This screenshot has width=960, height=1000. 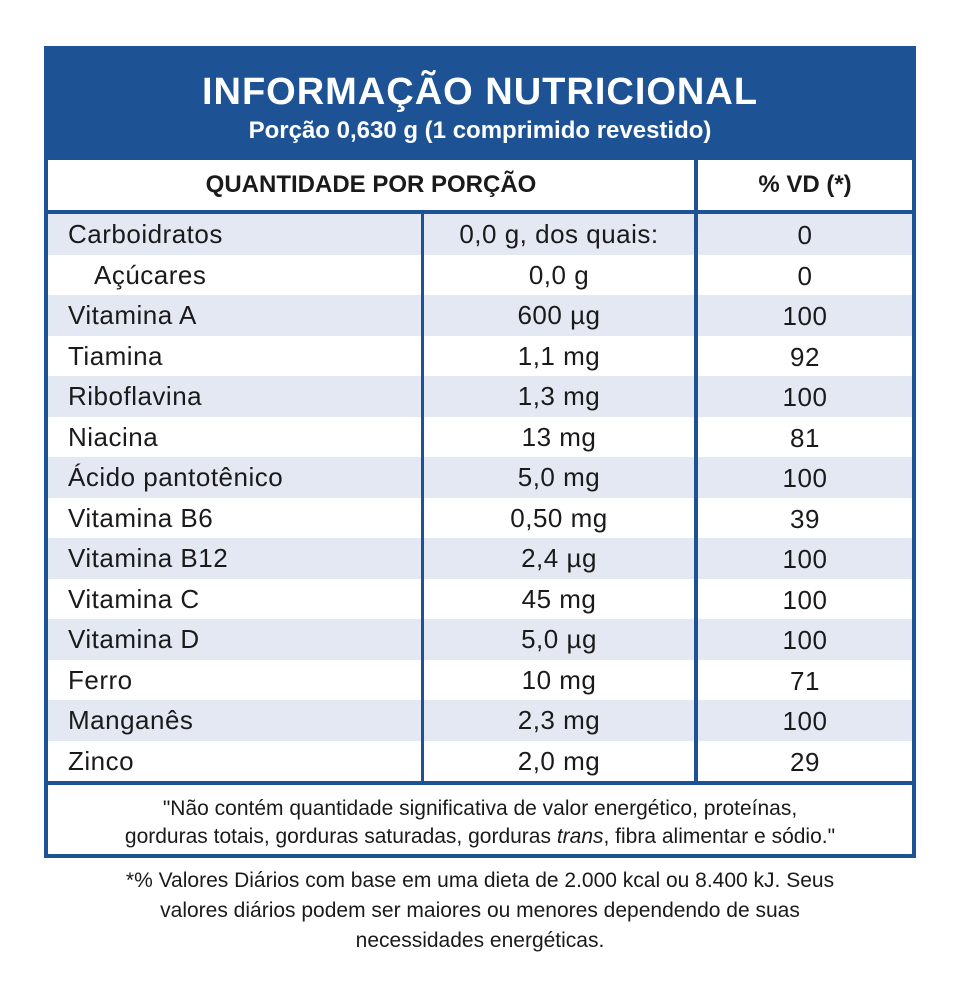 I want to click on nutrient-amount: 600 µg, so click(x=561, y=315).